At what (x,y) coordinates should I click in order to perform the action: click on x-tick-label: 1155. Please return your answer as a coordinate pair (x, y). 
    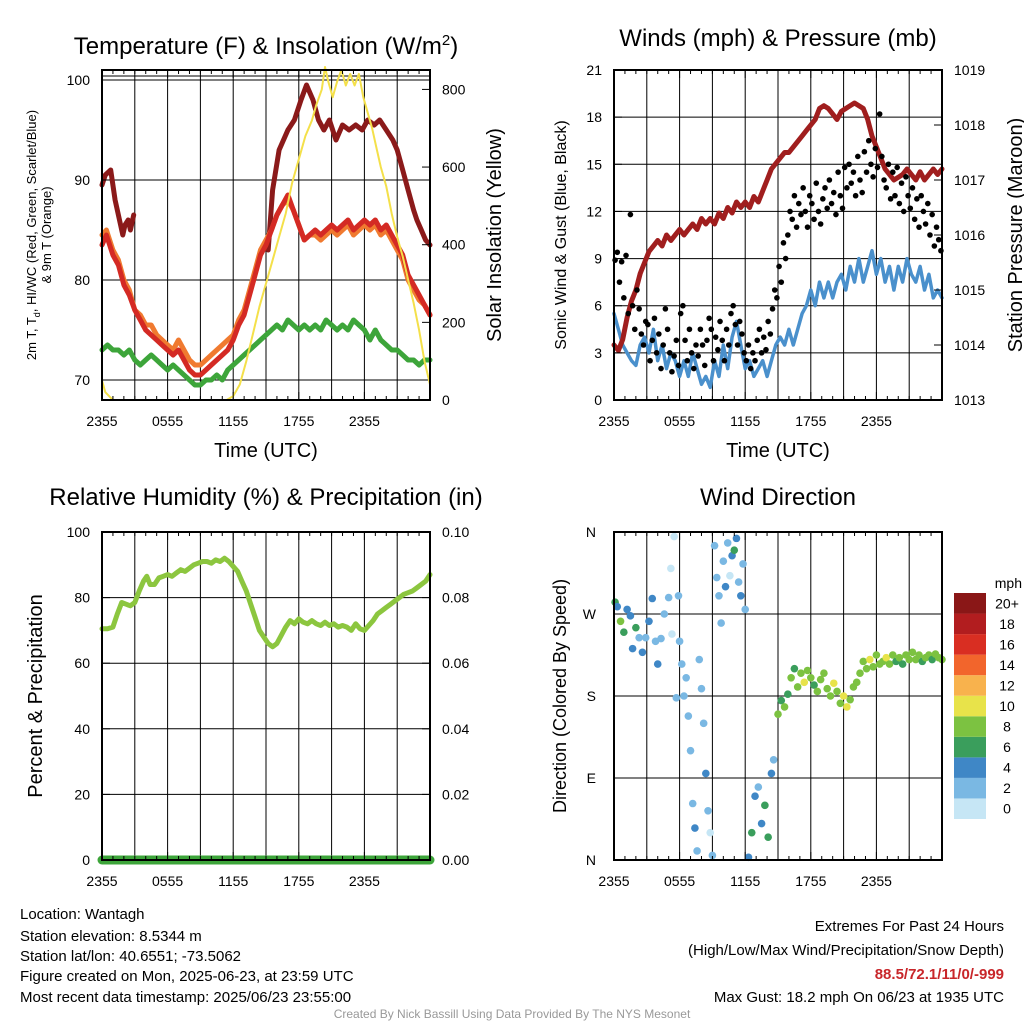
    Looking at the image, I should click on (745, 881).